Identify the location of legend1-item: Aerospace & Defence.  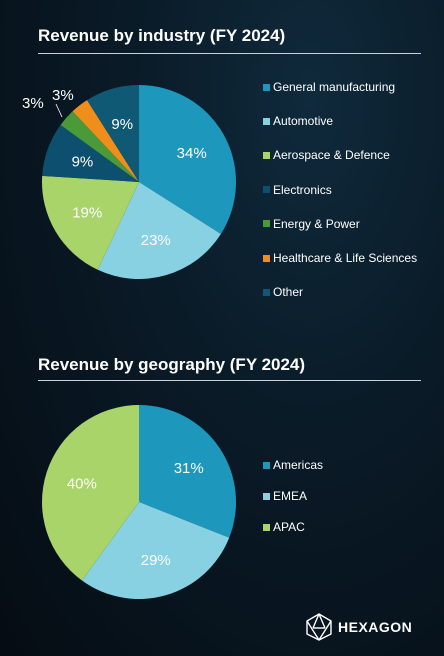
(326, 155).